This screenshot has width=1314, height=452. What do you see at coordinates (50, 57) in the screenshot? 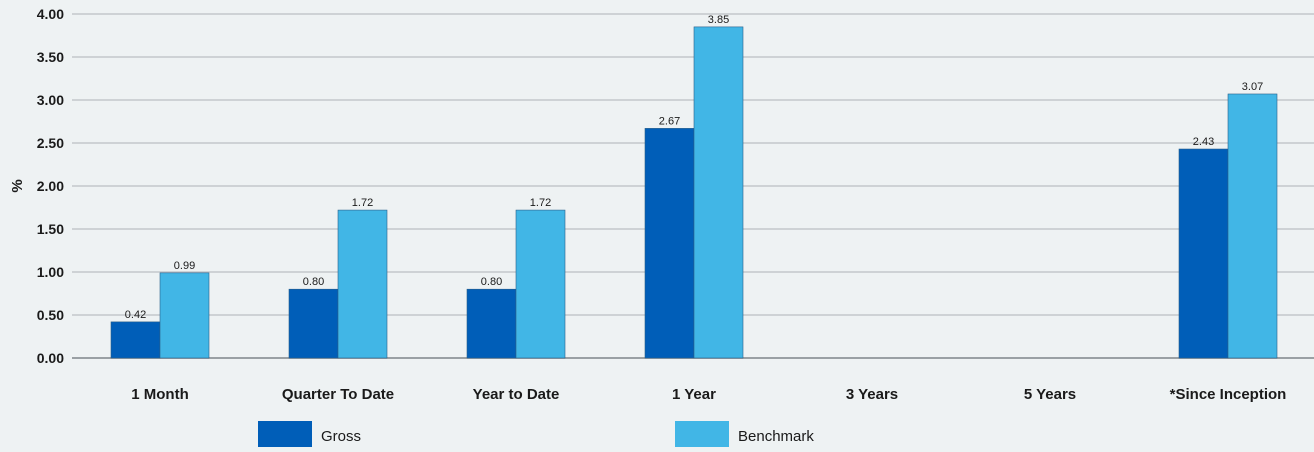
I see `y-tick-label: 3.50` at bounding box center [50, 57].